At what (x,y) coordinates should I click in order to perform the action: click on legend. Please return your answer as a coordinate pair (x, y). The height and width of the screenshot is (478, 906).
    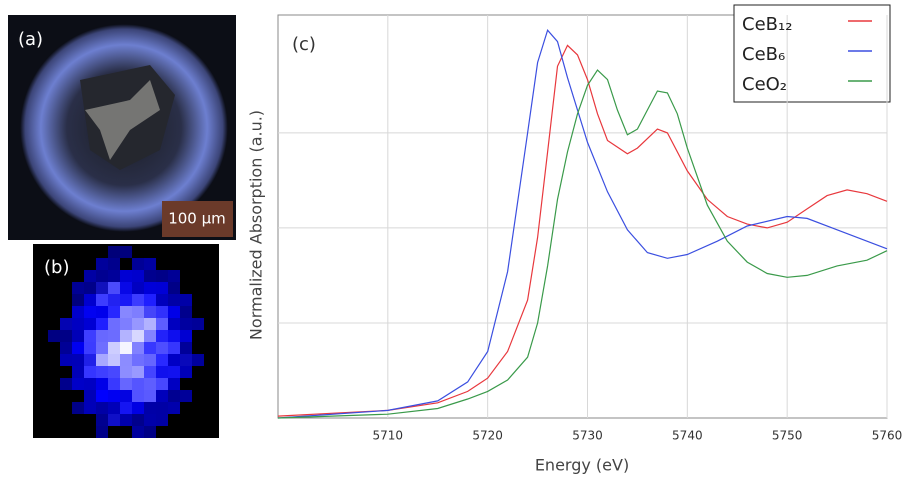
    Looking at the image, I should click on (812, 53).